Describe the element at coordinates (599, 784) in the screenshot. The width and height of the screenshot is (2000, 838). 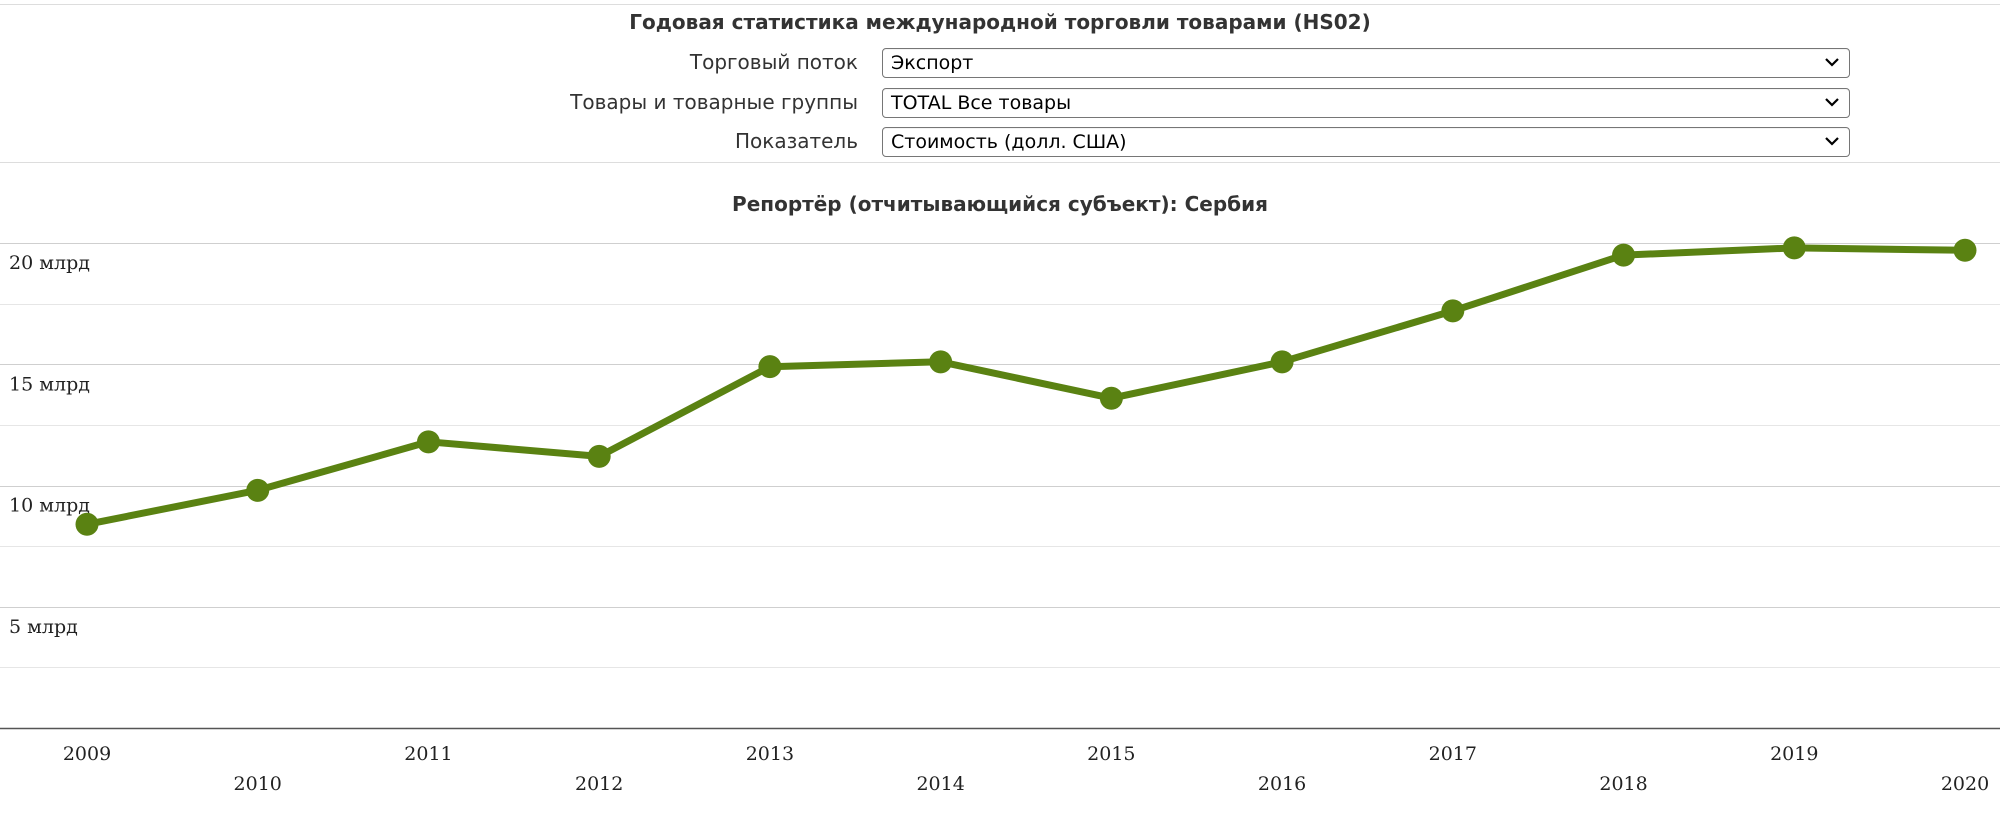
I see `x-tick-label: 2012` at that location.